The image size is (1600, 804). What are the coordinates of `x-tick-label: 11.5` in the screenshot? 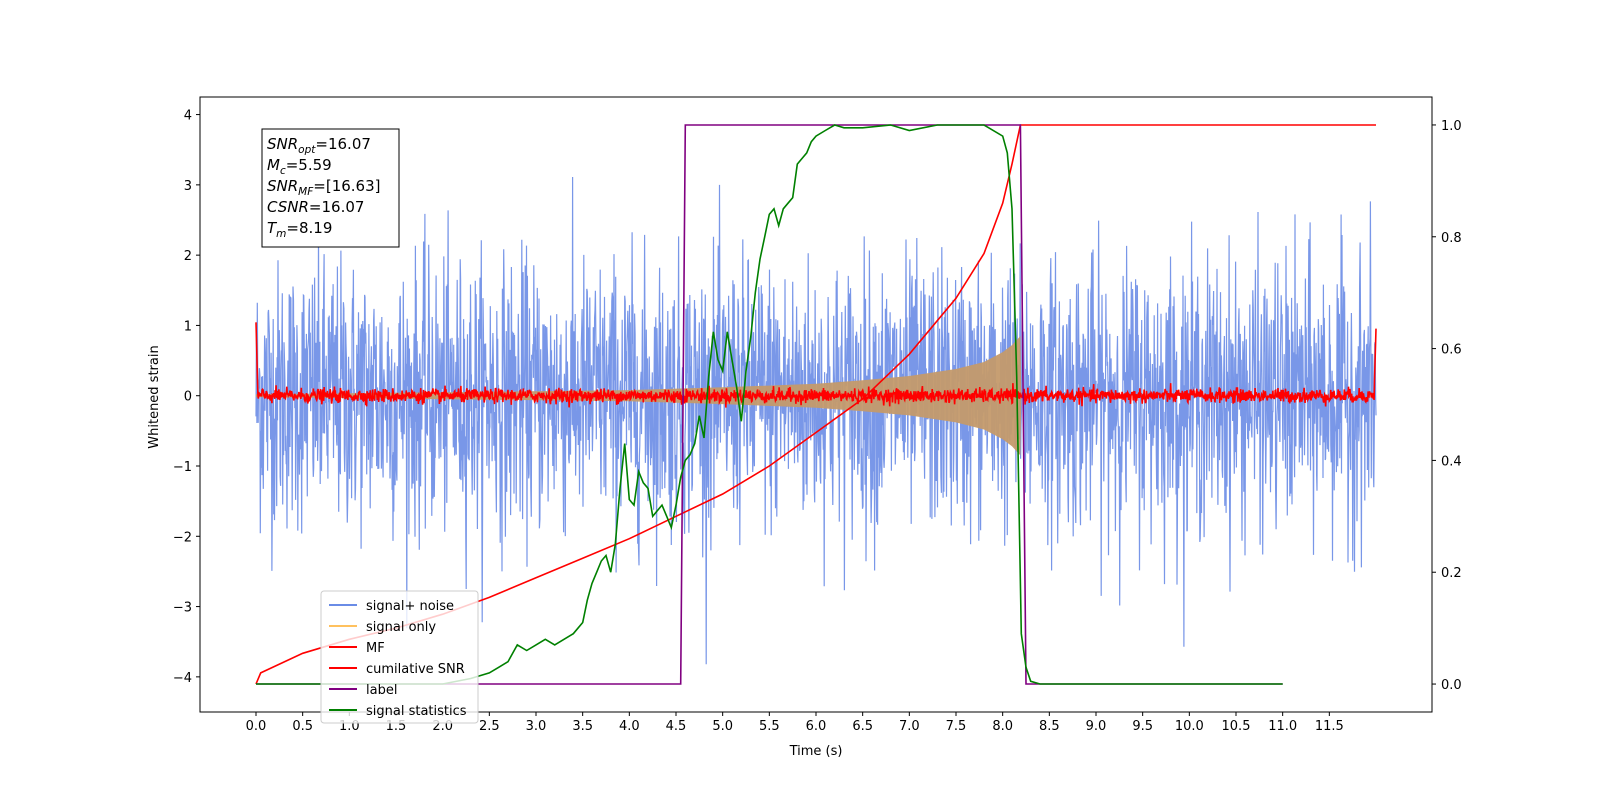 It's located at (1329, 726).